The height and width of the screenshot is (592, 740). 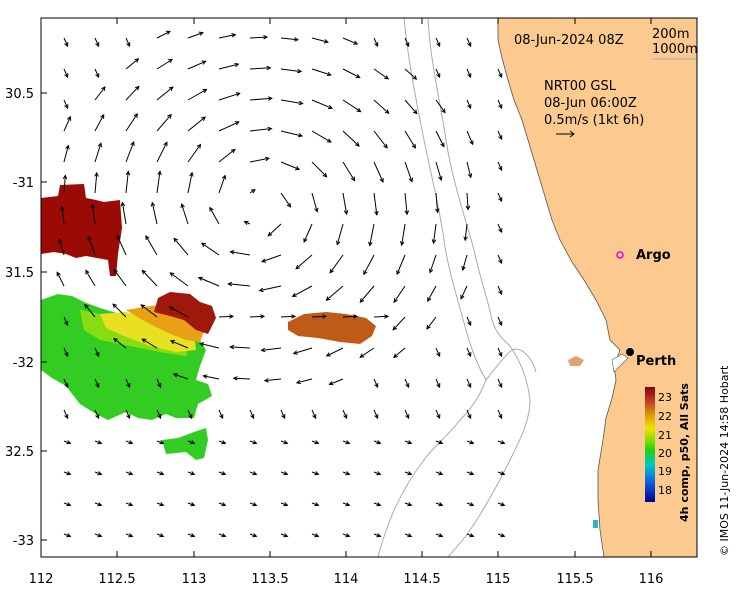 I want to click on place-label-perth: Perth, so click(x=656, y=361).